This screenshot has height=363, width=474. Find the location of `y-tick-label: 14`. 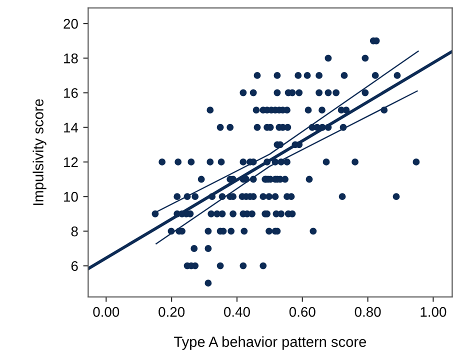

y-tick-label: 14 is located at coordinates (71, 127).